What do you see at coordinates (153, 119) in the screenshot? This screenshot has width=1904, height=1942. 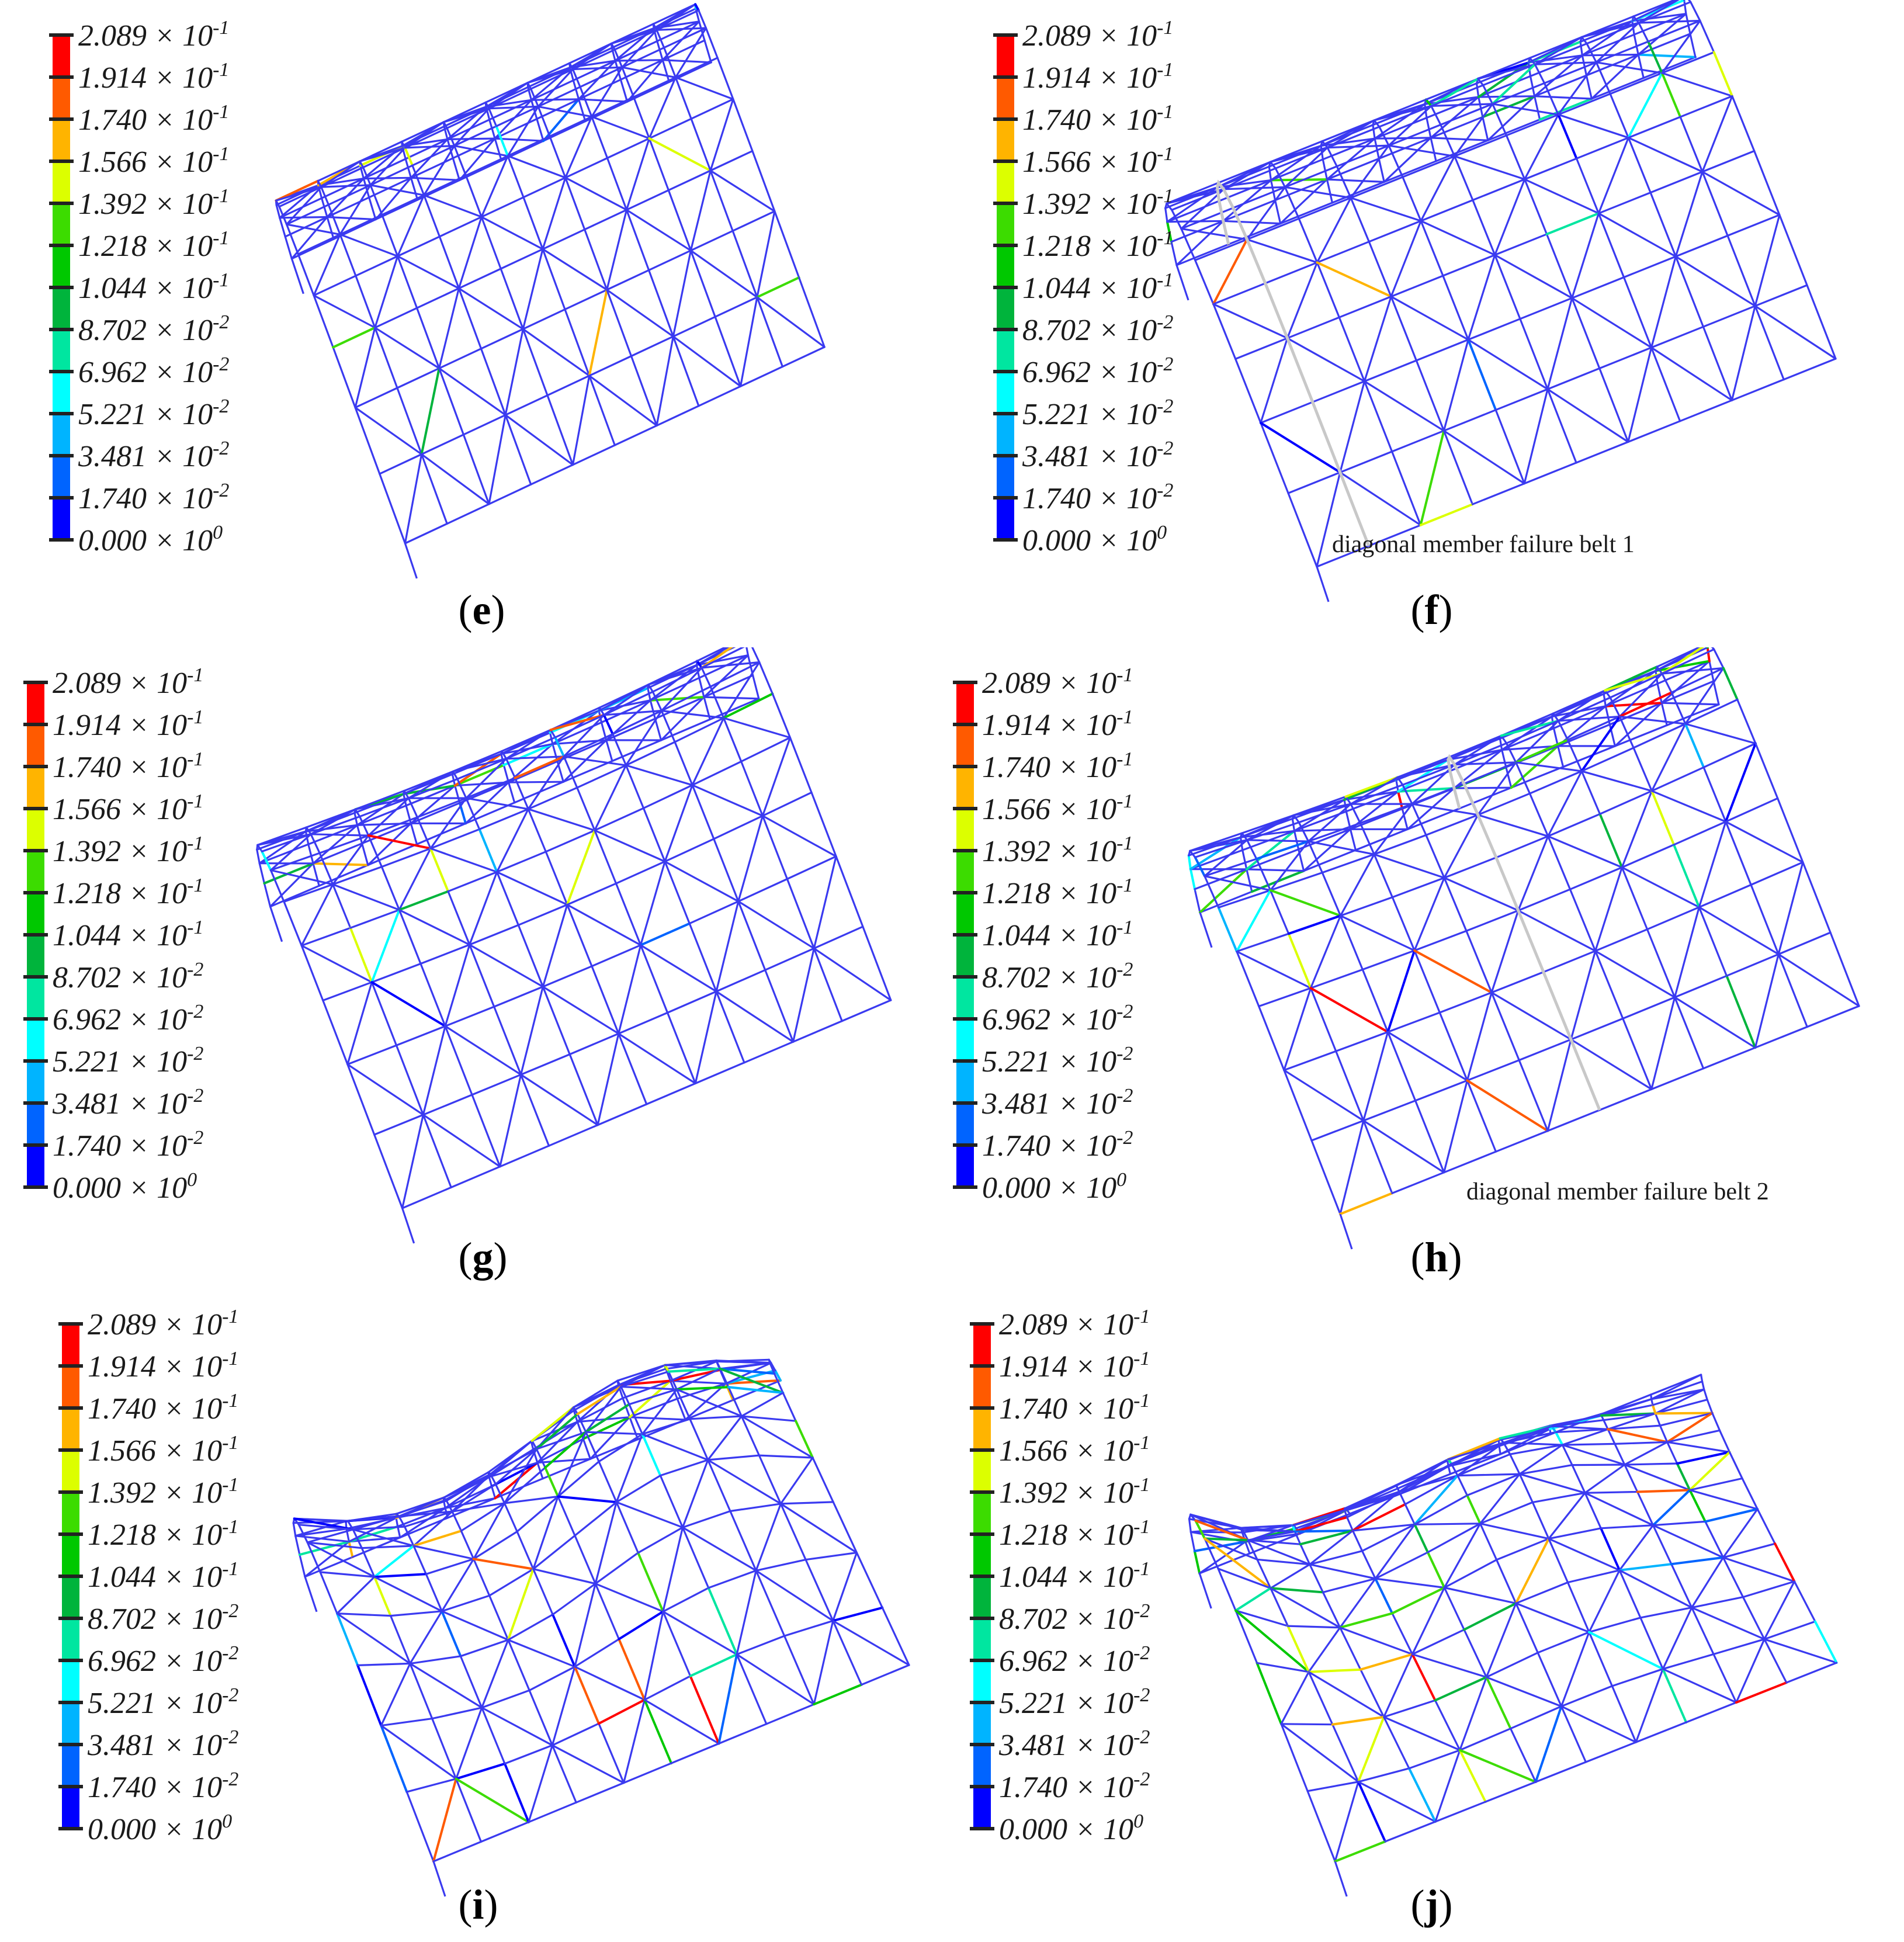 I see `legend-label: 1.740 × 10⁻¹` at bounding box center [153, 119].